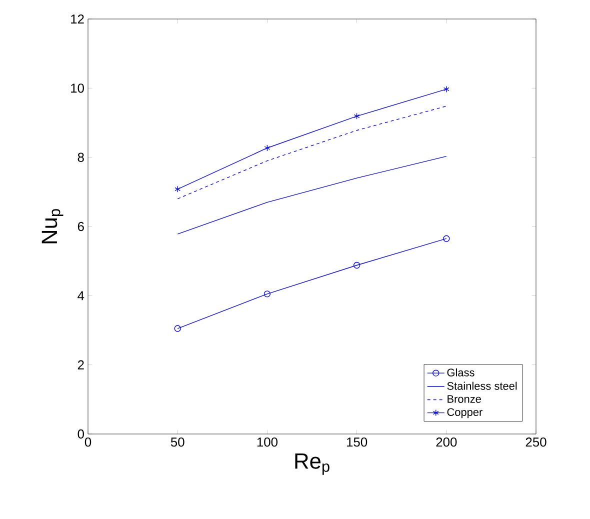 The width and height of the screenshot is (590, 519). What do you see at coordinates (53, 226) in the screenshot?
I see `y-axis-title: Nu$_{p}$` at bounding box center [53, 226].